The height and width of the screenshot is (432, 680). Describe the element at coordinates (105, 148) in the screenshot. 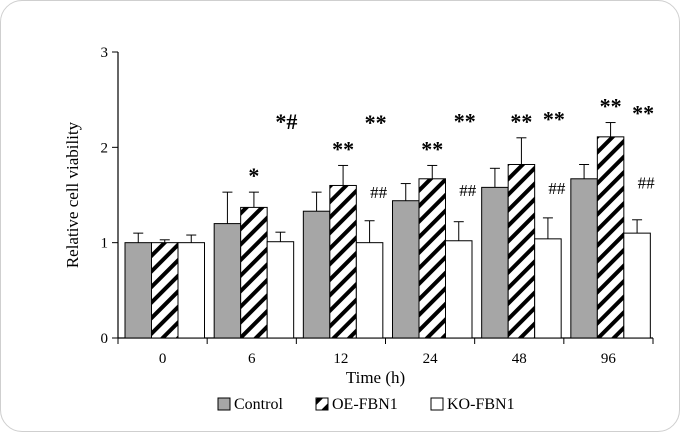

I see `y-tick-label: 2` at that location.